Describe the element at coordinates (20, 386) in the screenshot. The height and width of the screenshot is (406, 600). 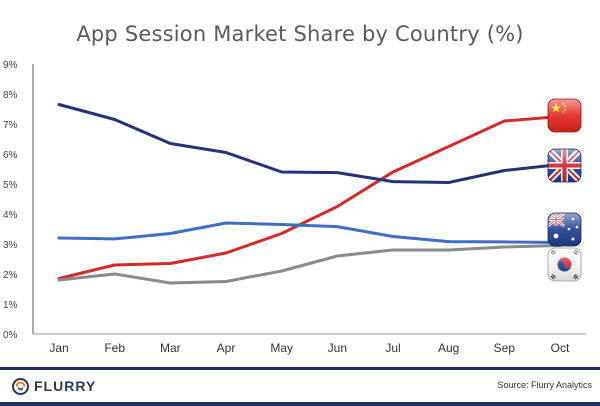
I see `flurry-logo-icon` at that location.